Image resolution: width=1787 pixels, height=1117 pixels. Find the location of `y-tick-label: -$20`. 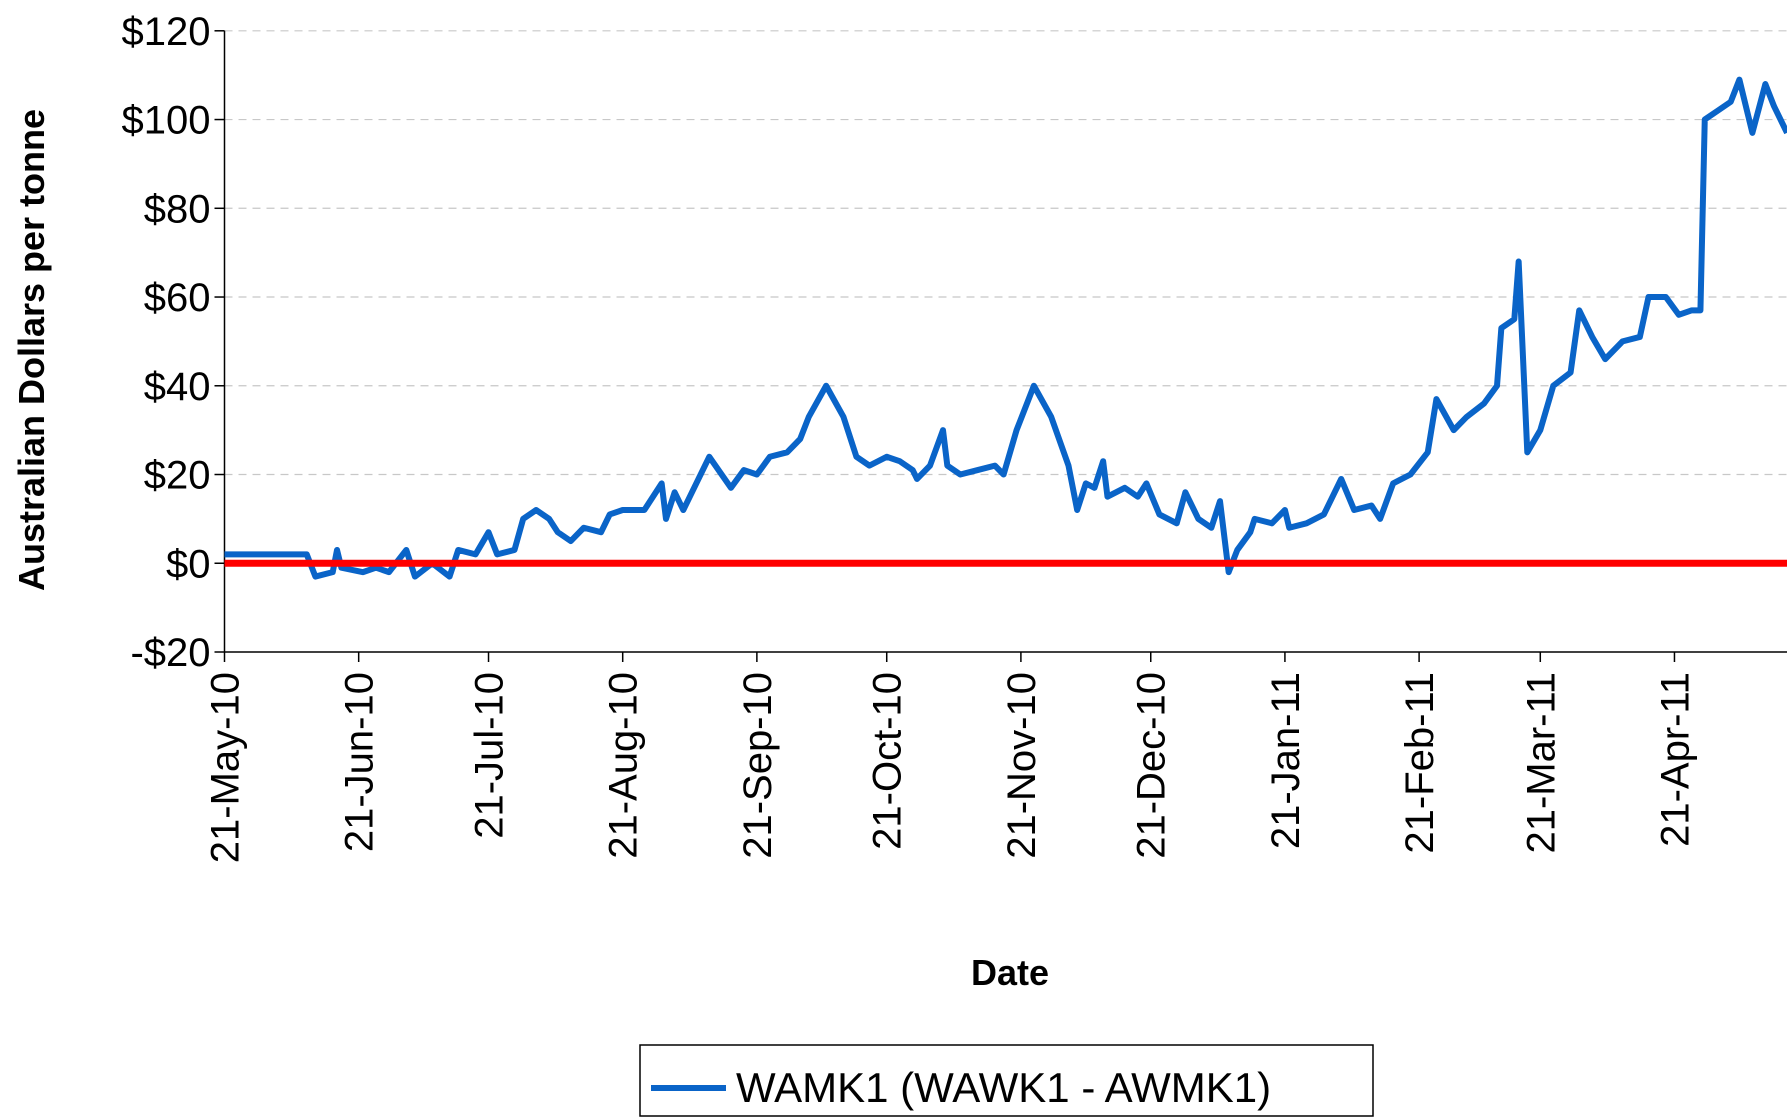

y-tick-label: -$20 is located at coordinates (170, 653).